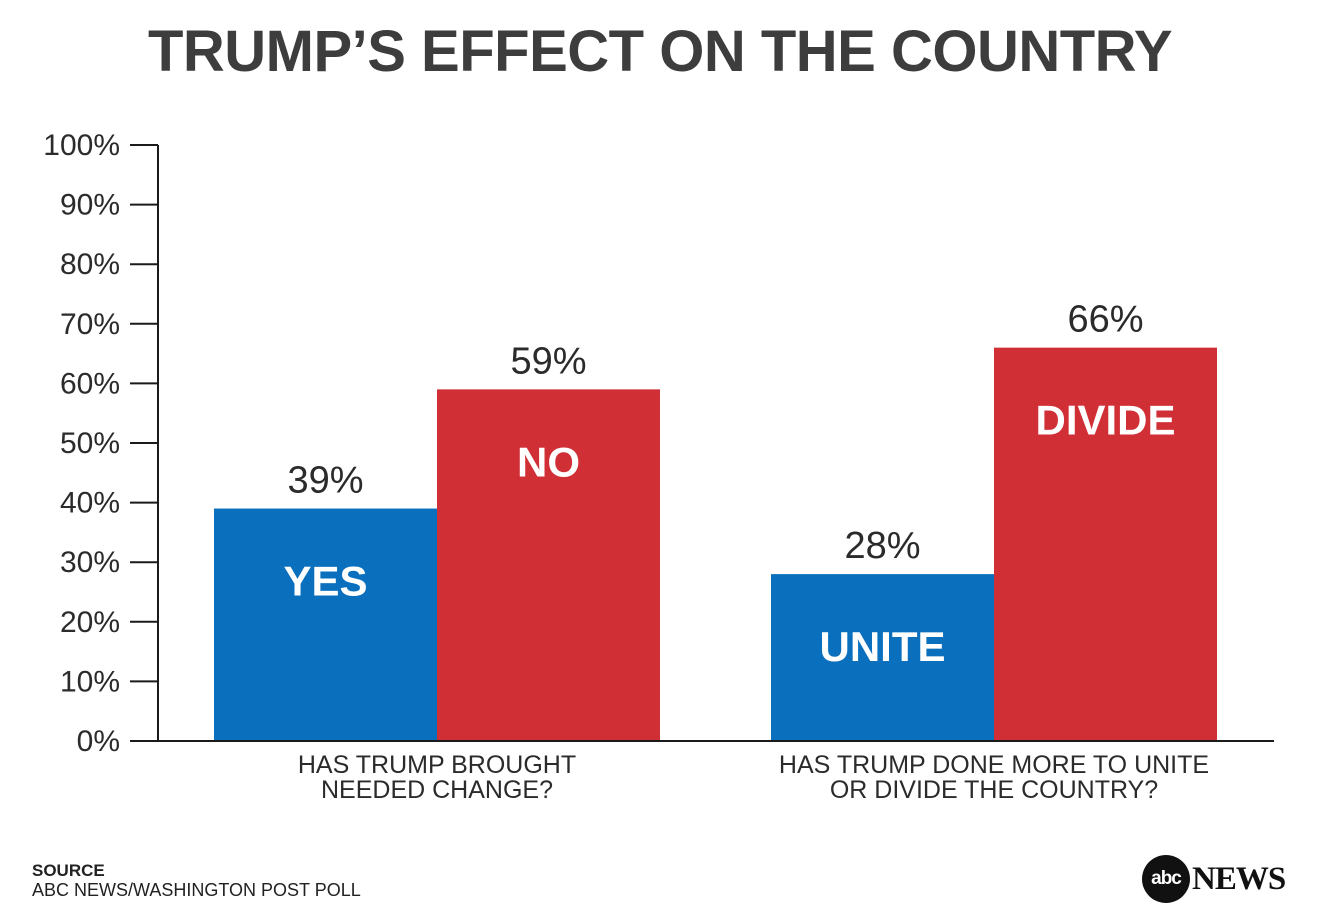  I want to click on source-text: ABC NEWS/WASHINGTON POST POLL, so click(196, 890).